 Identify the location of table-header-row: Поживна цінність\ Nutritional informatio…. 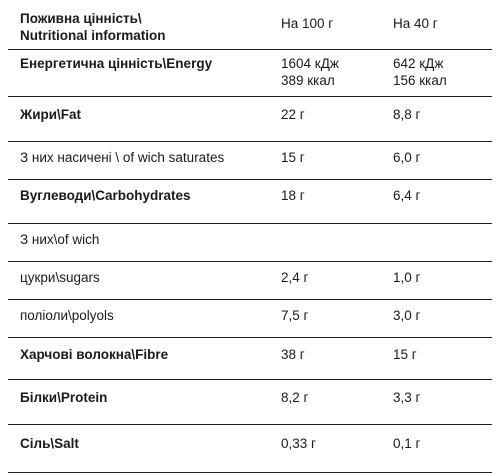
(250, 28).